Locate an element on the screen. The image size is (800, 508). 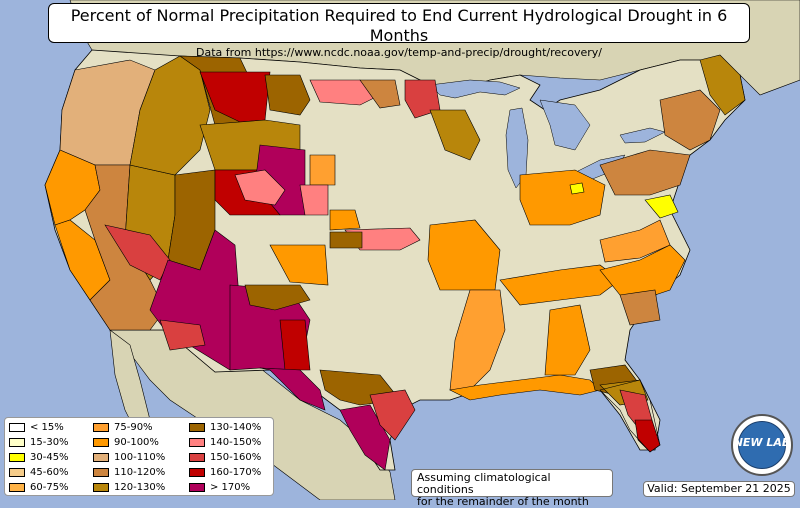
colorado-pink is located at coordinates (260, 187).